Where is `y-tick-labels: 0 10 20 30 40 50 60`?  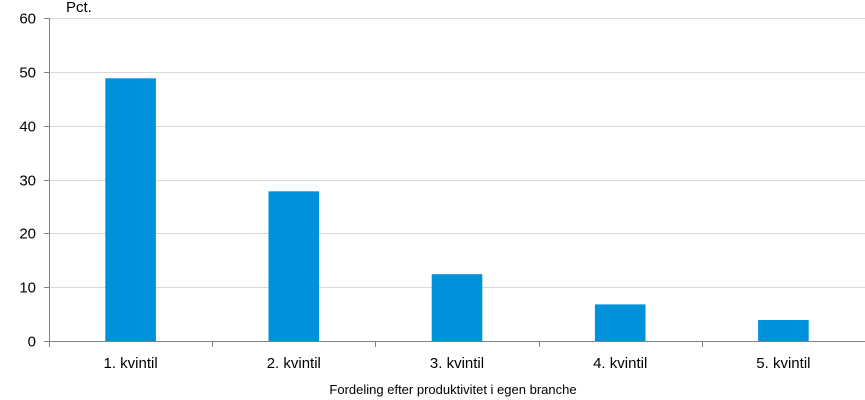 y-tick-labels: 0 10 20 30 40 50 60 is located at coordinates (27, 181).